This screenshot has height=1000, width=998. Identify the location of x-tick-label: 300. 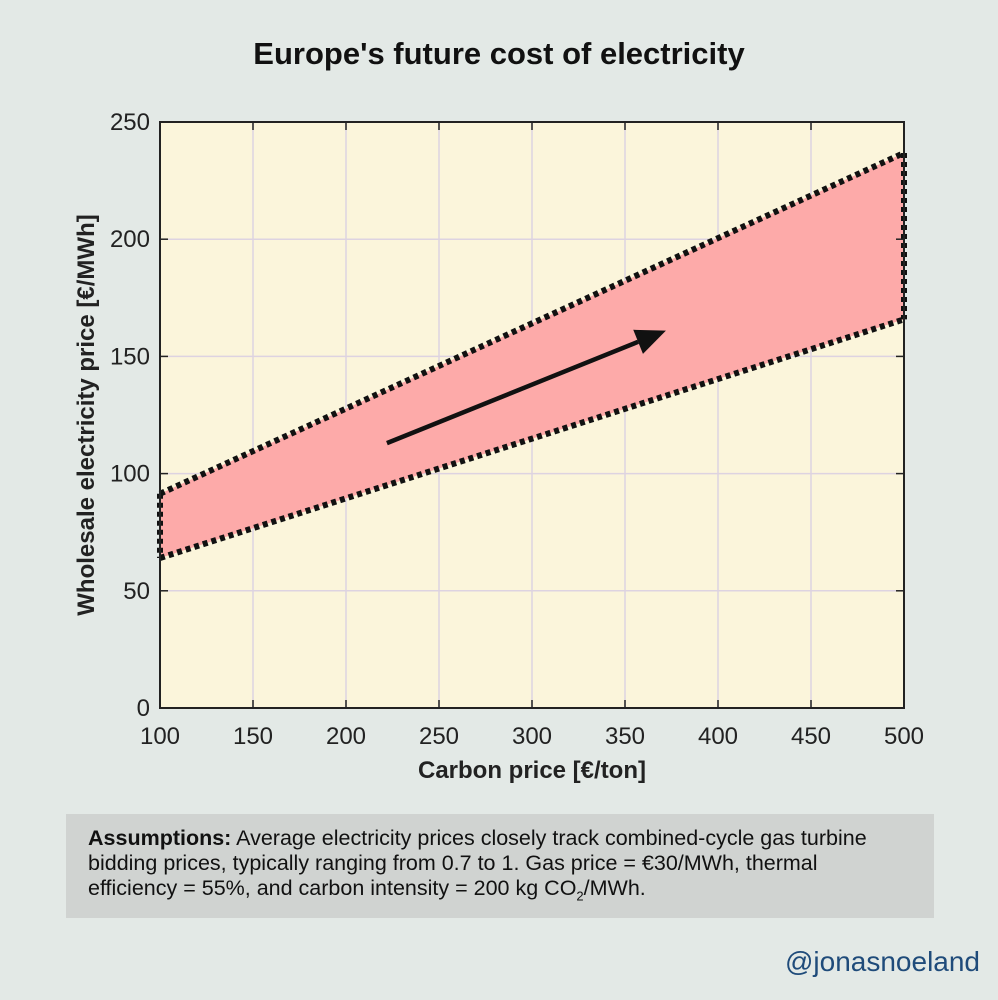
(532, 736).